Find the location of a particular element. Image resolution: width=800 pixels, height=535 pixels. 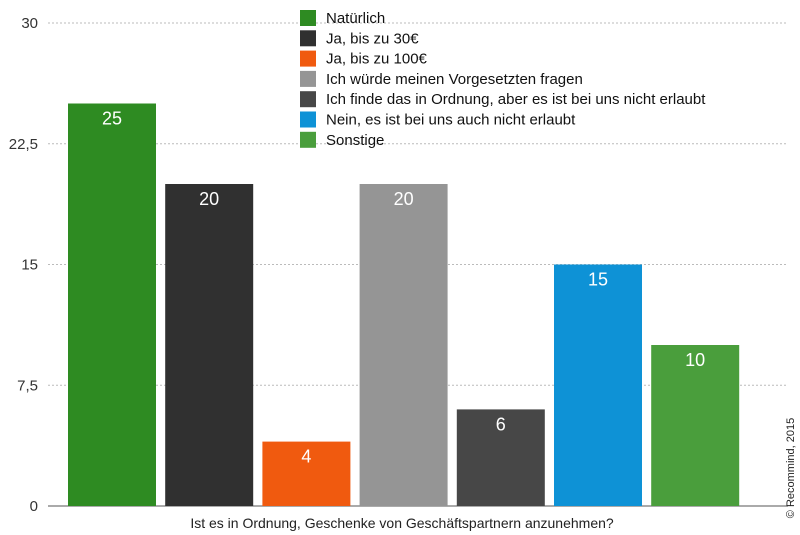

copyright-credit: © Recommind, 2015 is located at coordinates (791, 468).